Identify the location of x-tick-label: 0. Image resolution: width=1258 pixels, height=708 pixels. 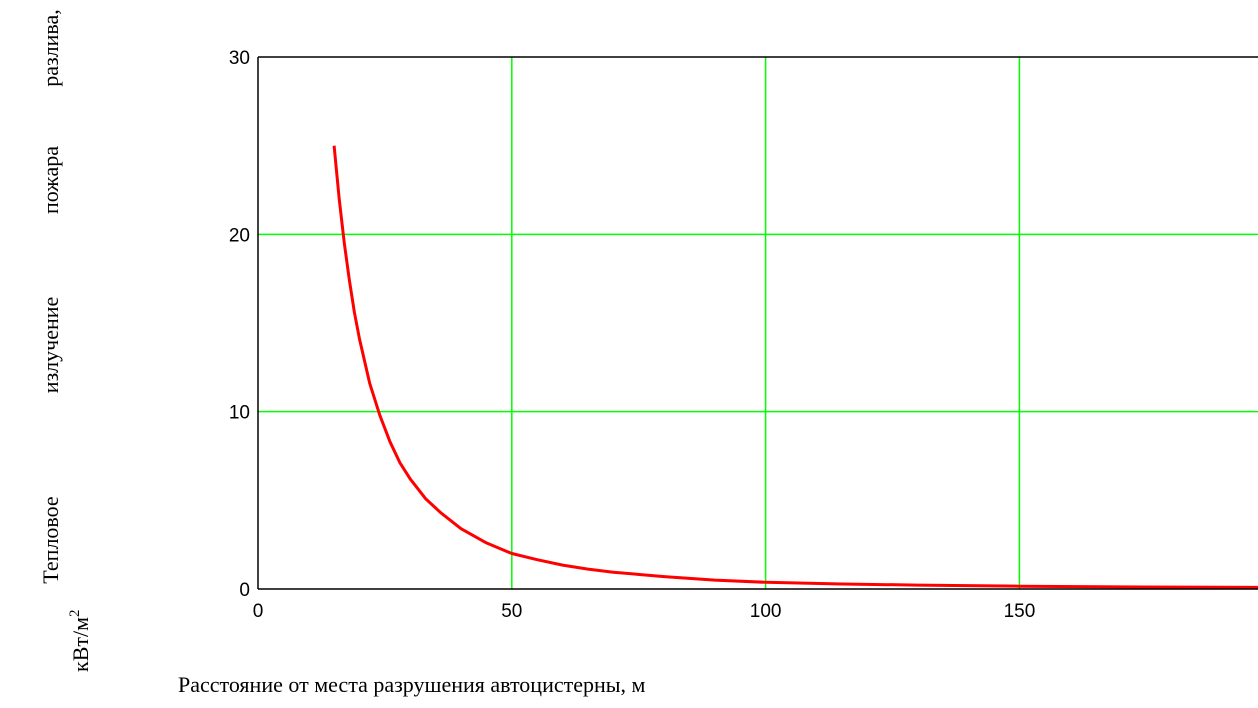
(258, 611).